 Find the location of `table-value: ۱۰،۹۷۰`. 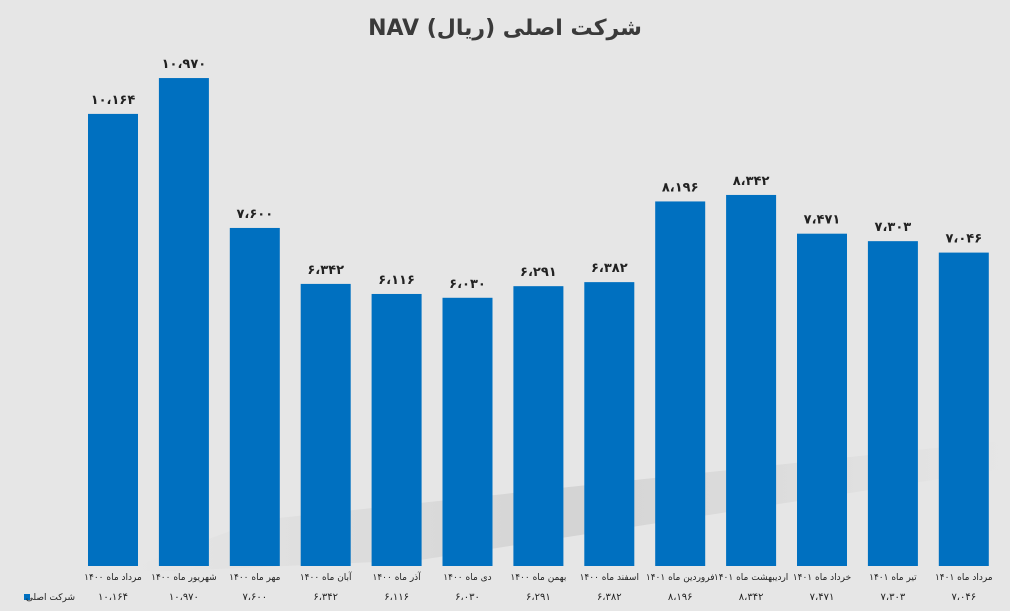

table-value: ۱۰،۹۷۰ is located at coordinates (184, 597).